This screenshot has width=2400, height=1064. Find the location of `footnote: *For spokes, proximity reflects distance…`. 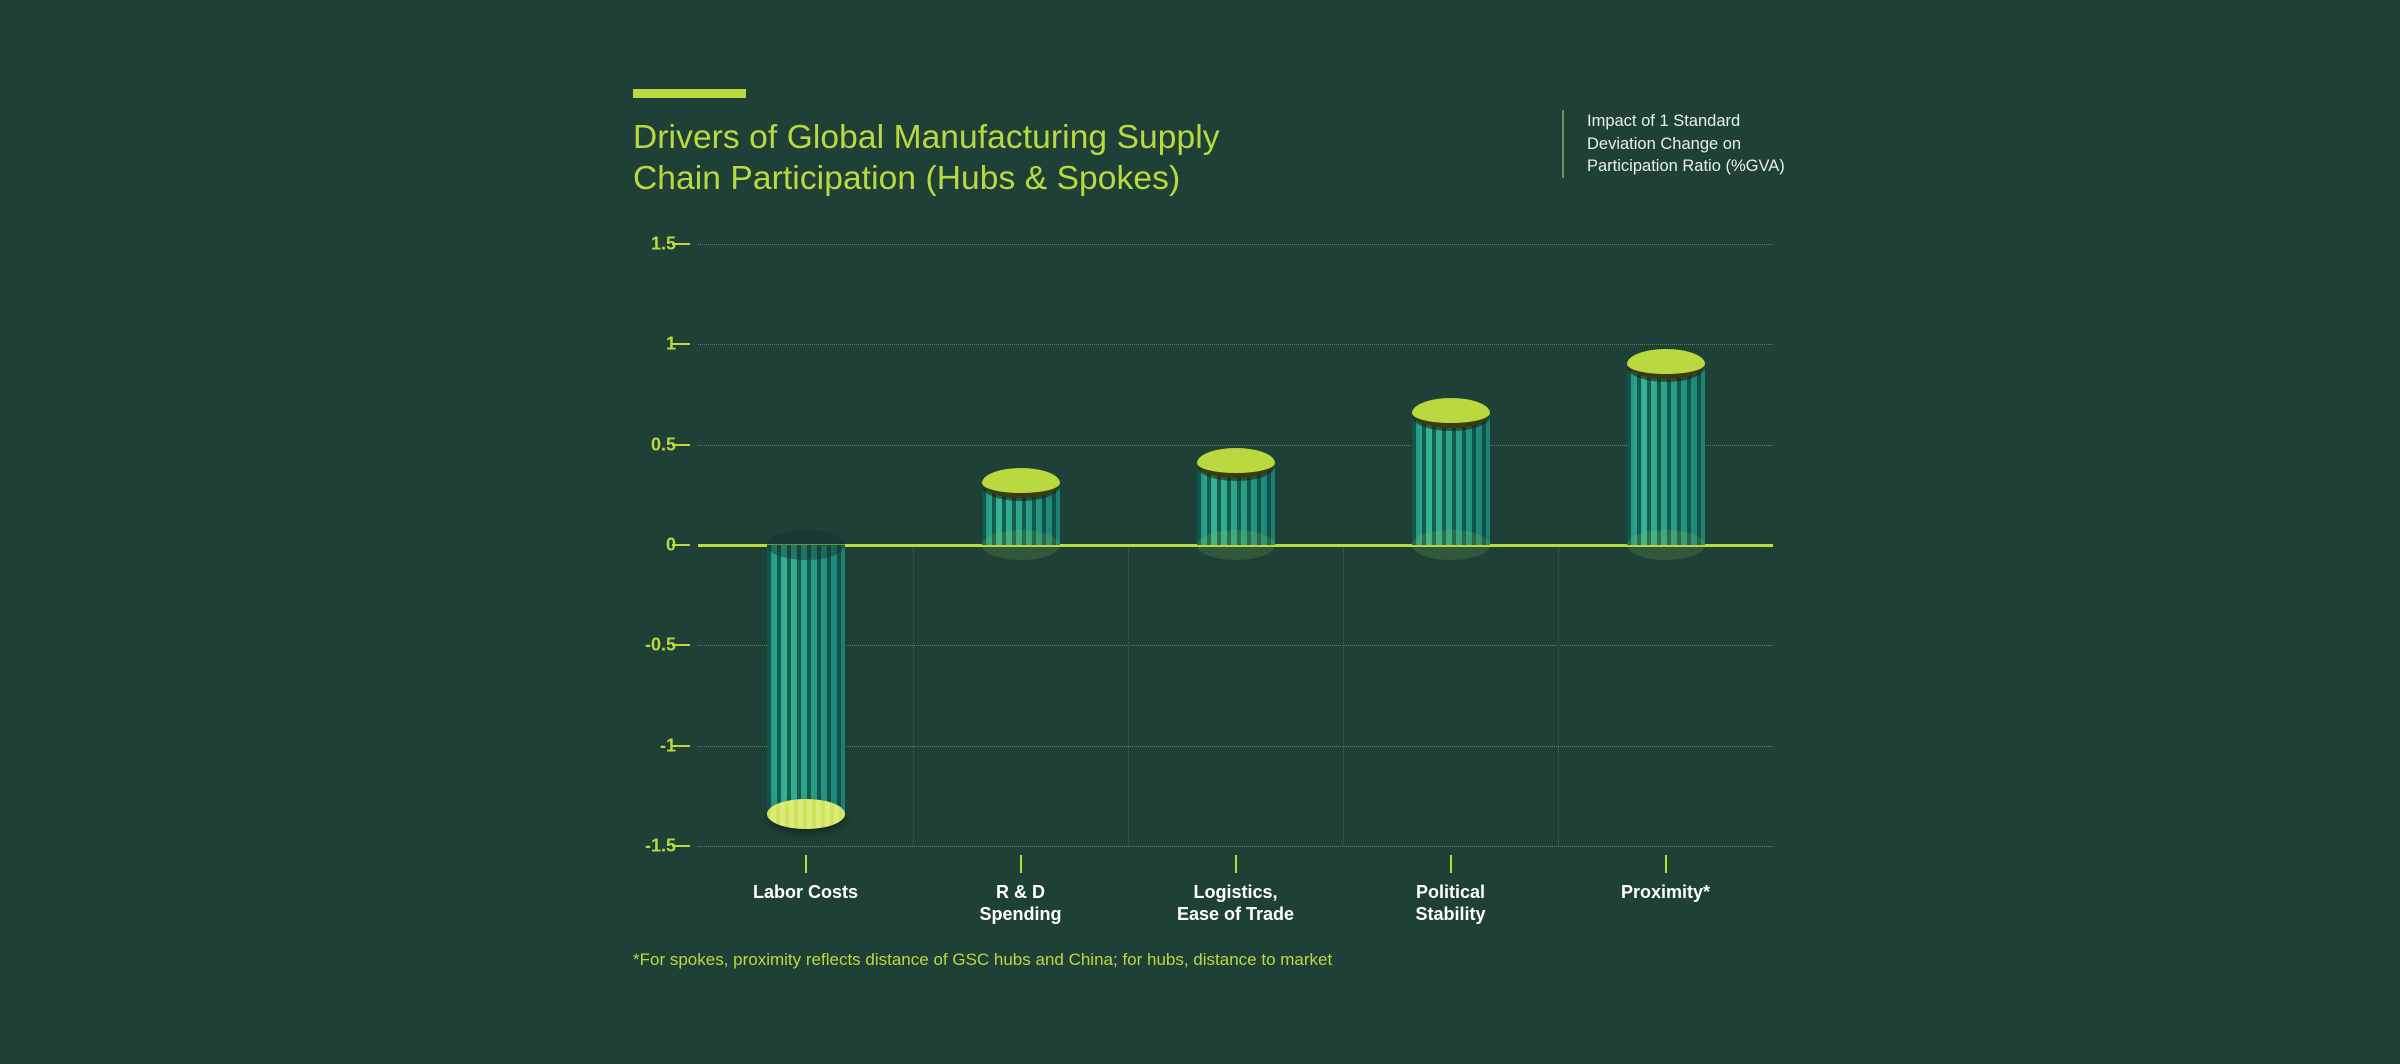

footnote: *For spokes, proximity reflects distance… is located at coordinates (983, 959).